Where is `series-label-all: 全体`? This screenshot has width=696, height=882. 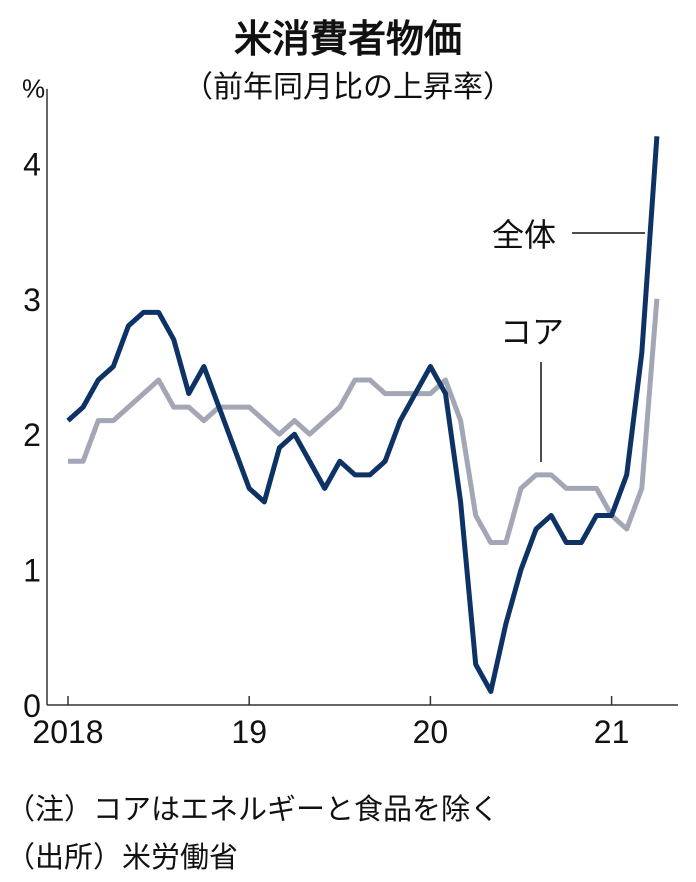 series-label-all: 全体 is located at coordinates (524, 235).